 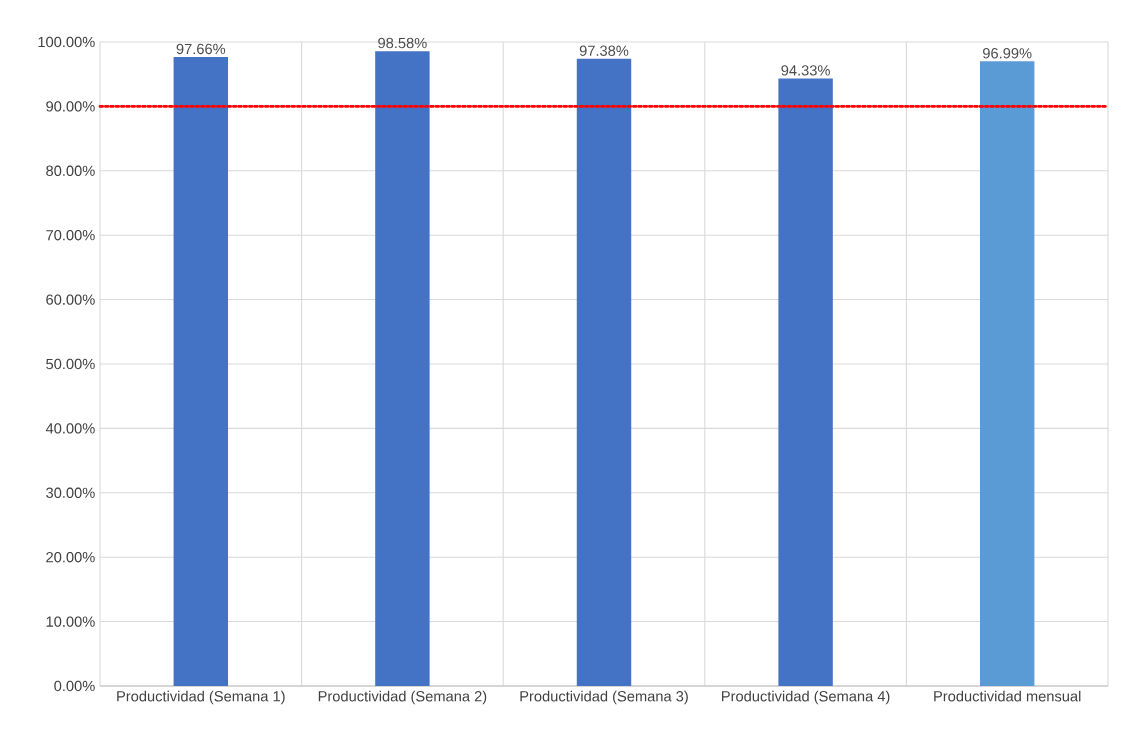 I want to click on y-tick-label: 90.00%, so click(x=70, y=106).